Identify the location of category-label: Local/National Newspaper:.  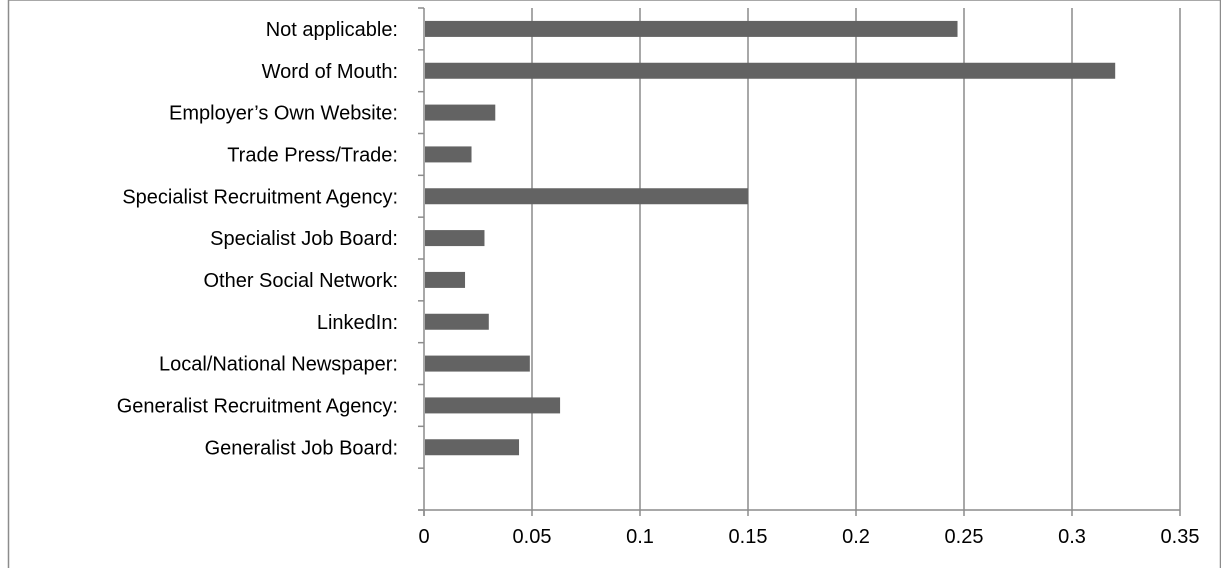
(278, 365).